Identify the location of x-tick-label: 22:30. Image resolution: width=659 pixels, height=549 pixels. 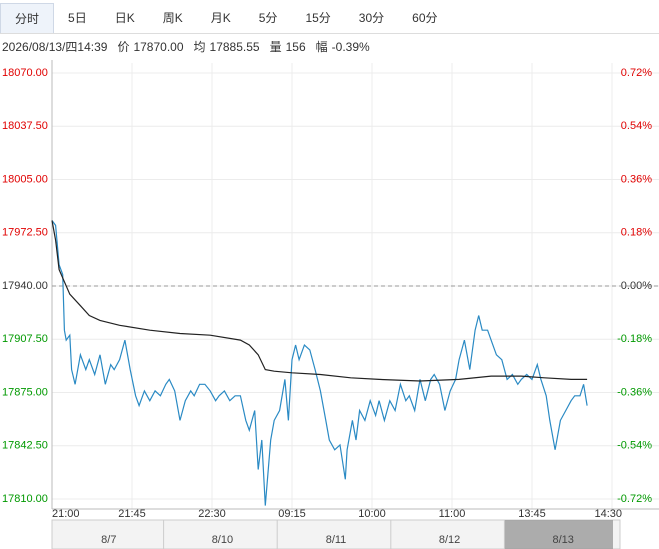
(212, 514).